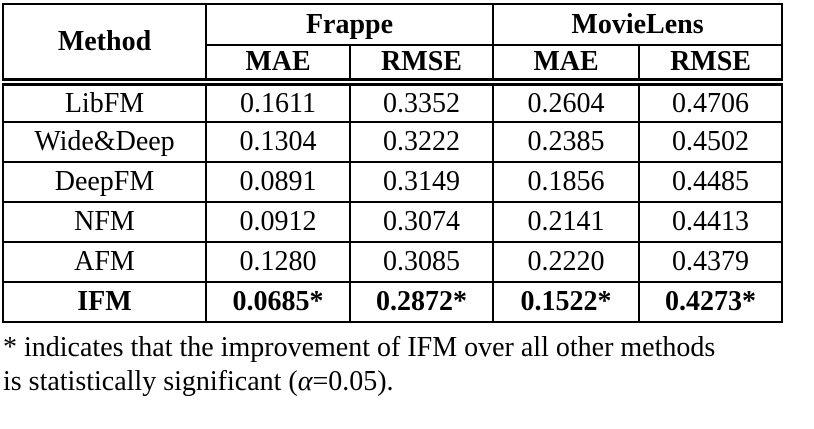 Image resolution: width=814 pixels, height=429 pixels. I want to click on method-cell: AFM, so click(104, 262).